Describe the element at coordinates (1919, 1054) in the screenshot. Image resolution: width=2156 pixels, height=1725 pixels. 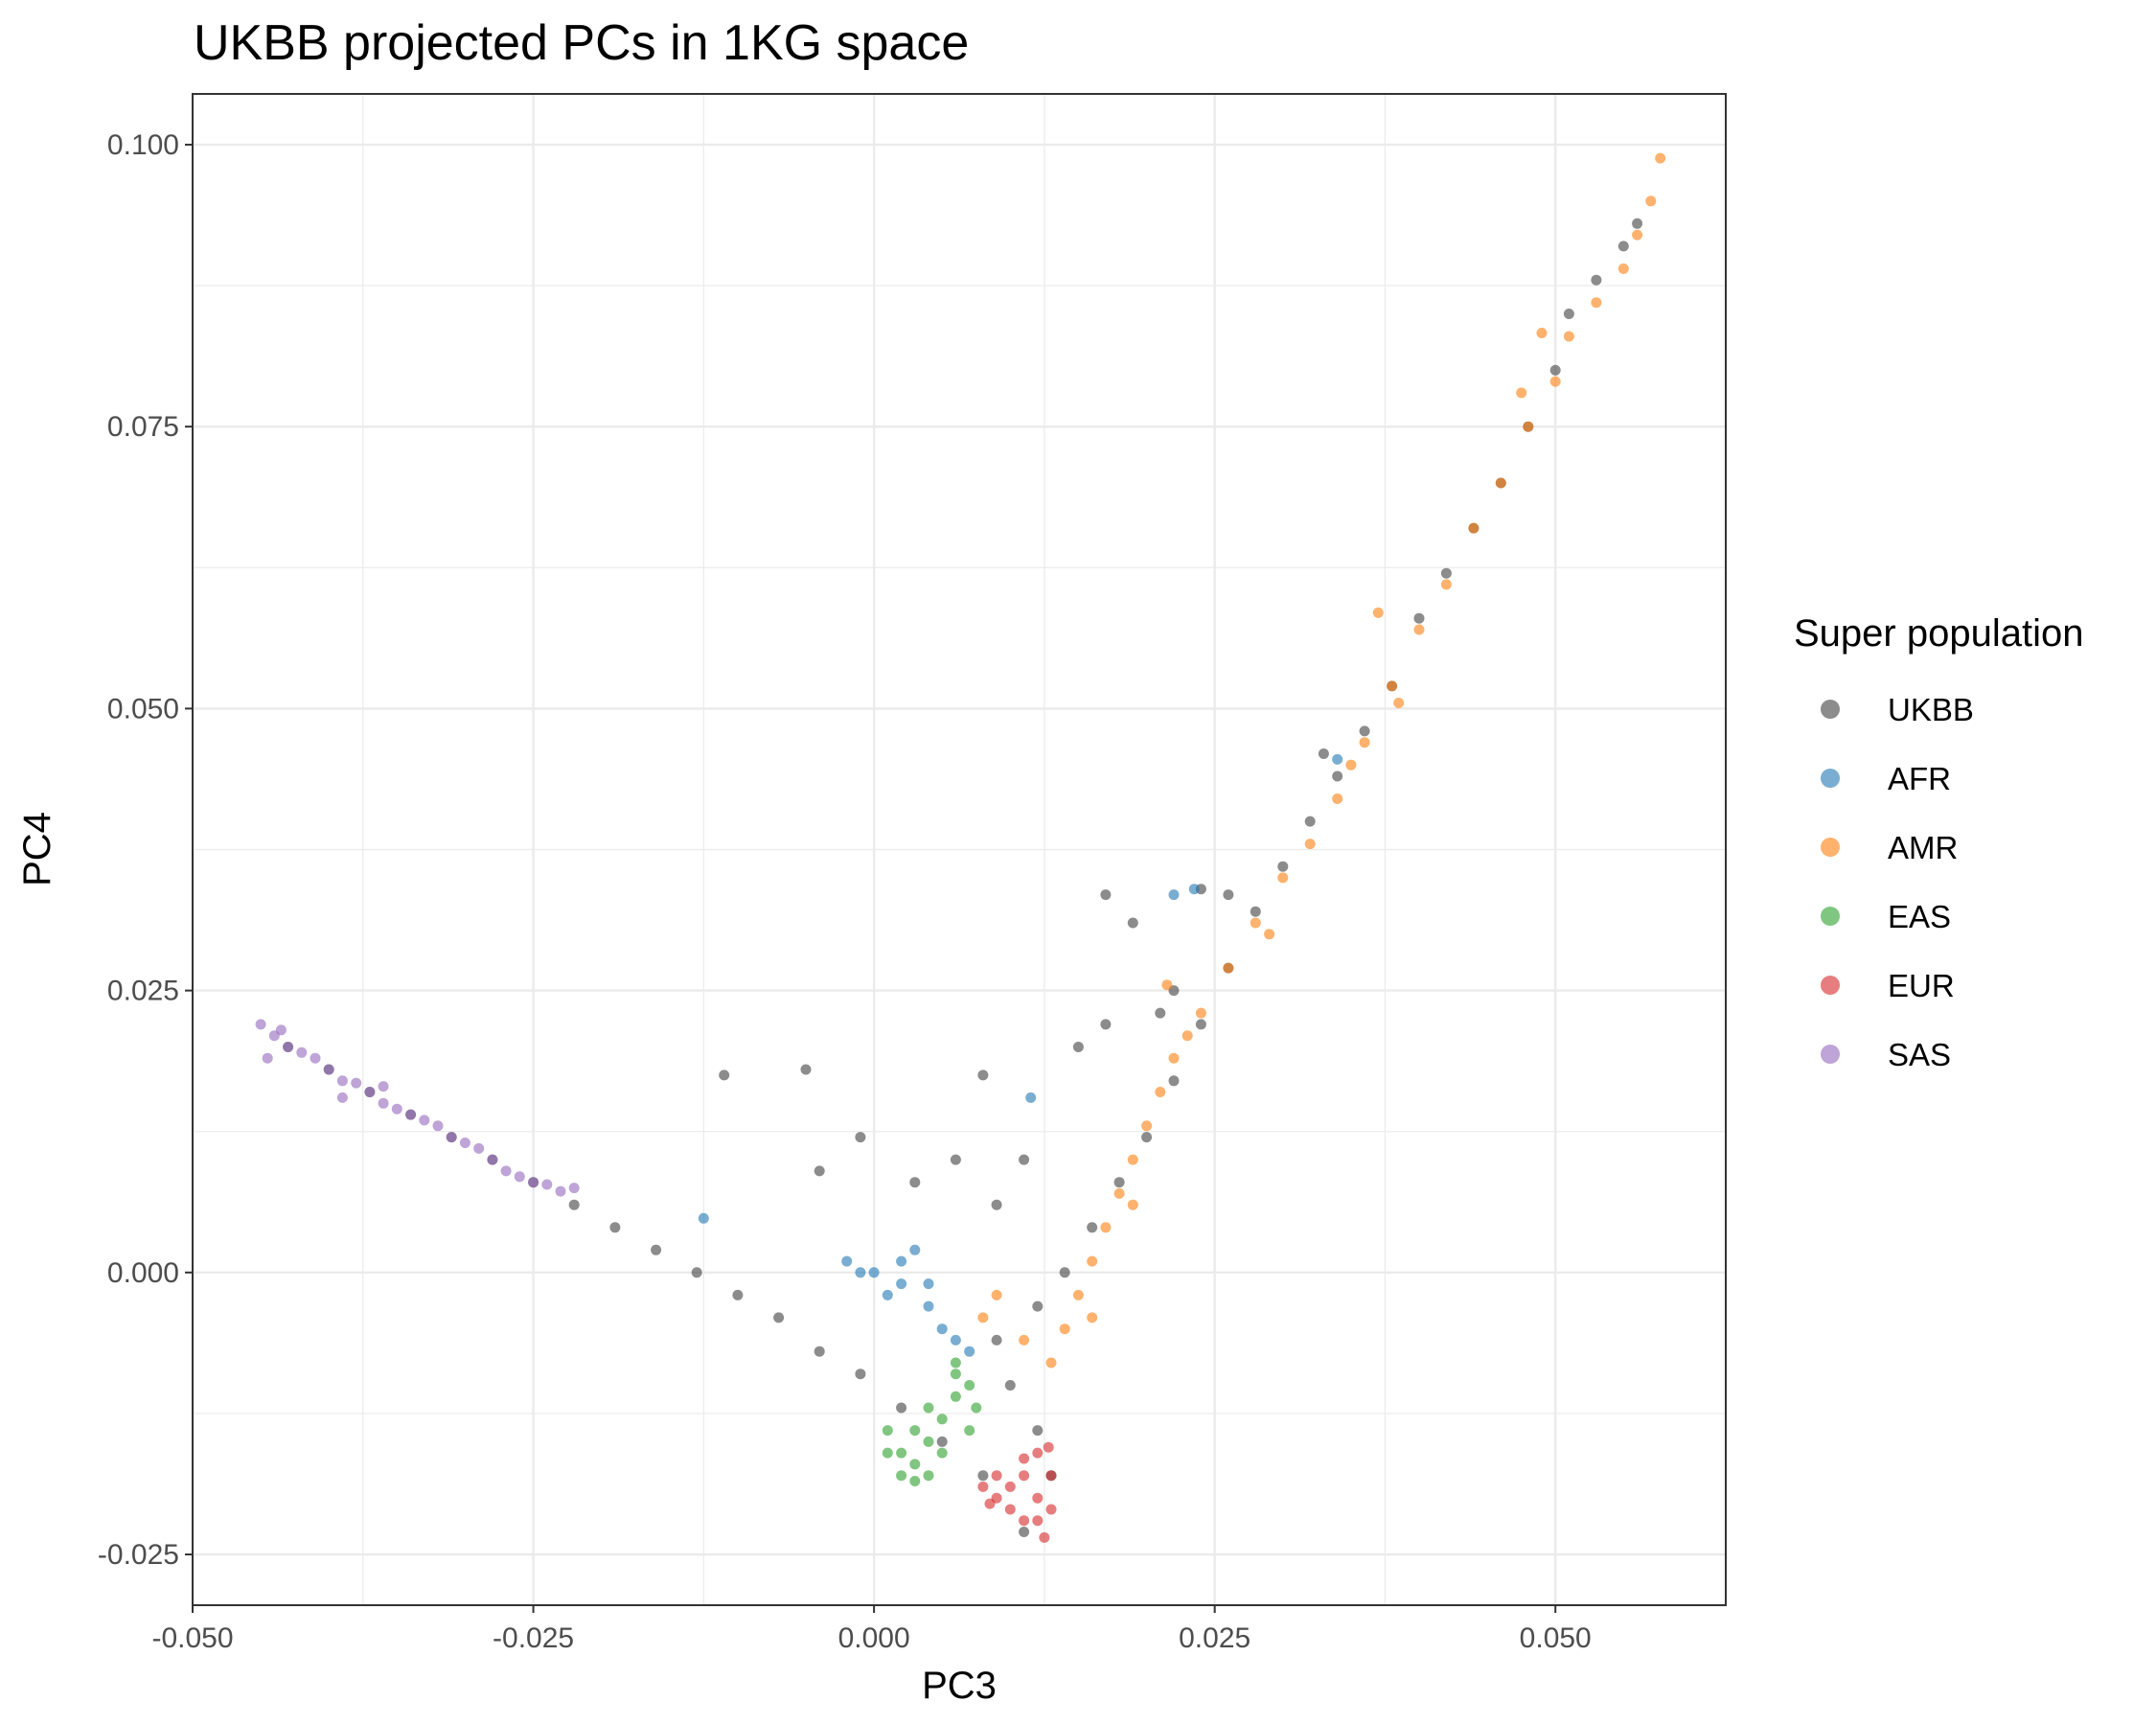
I see `legend-label: SAS` at that location.